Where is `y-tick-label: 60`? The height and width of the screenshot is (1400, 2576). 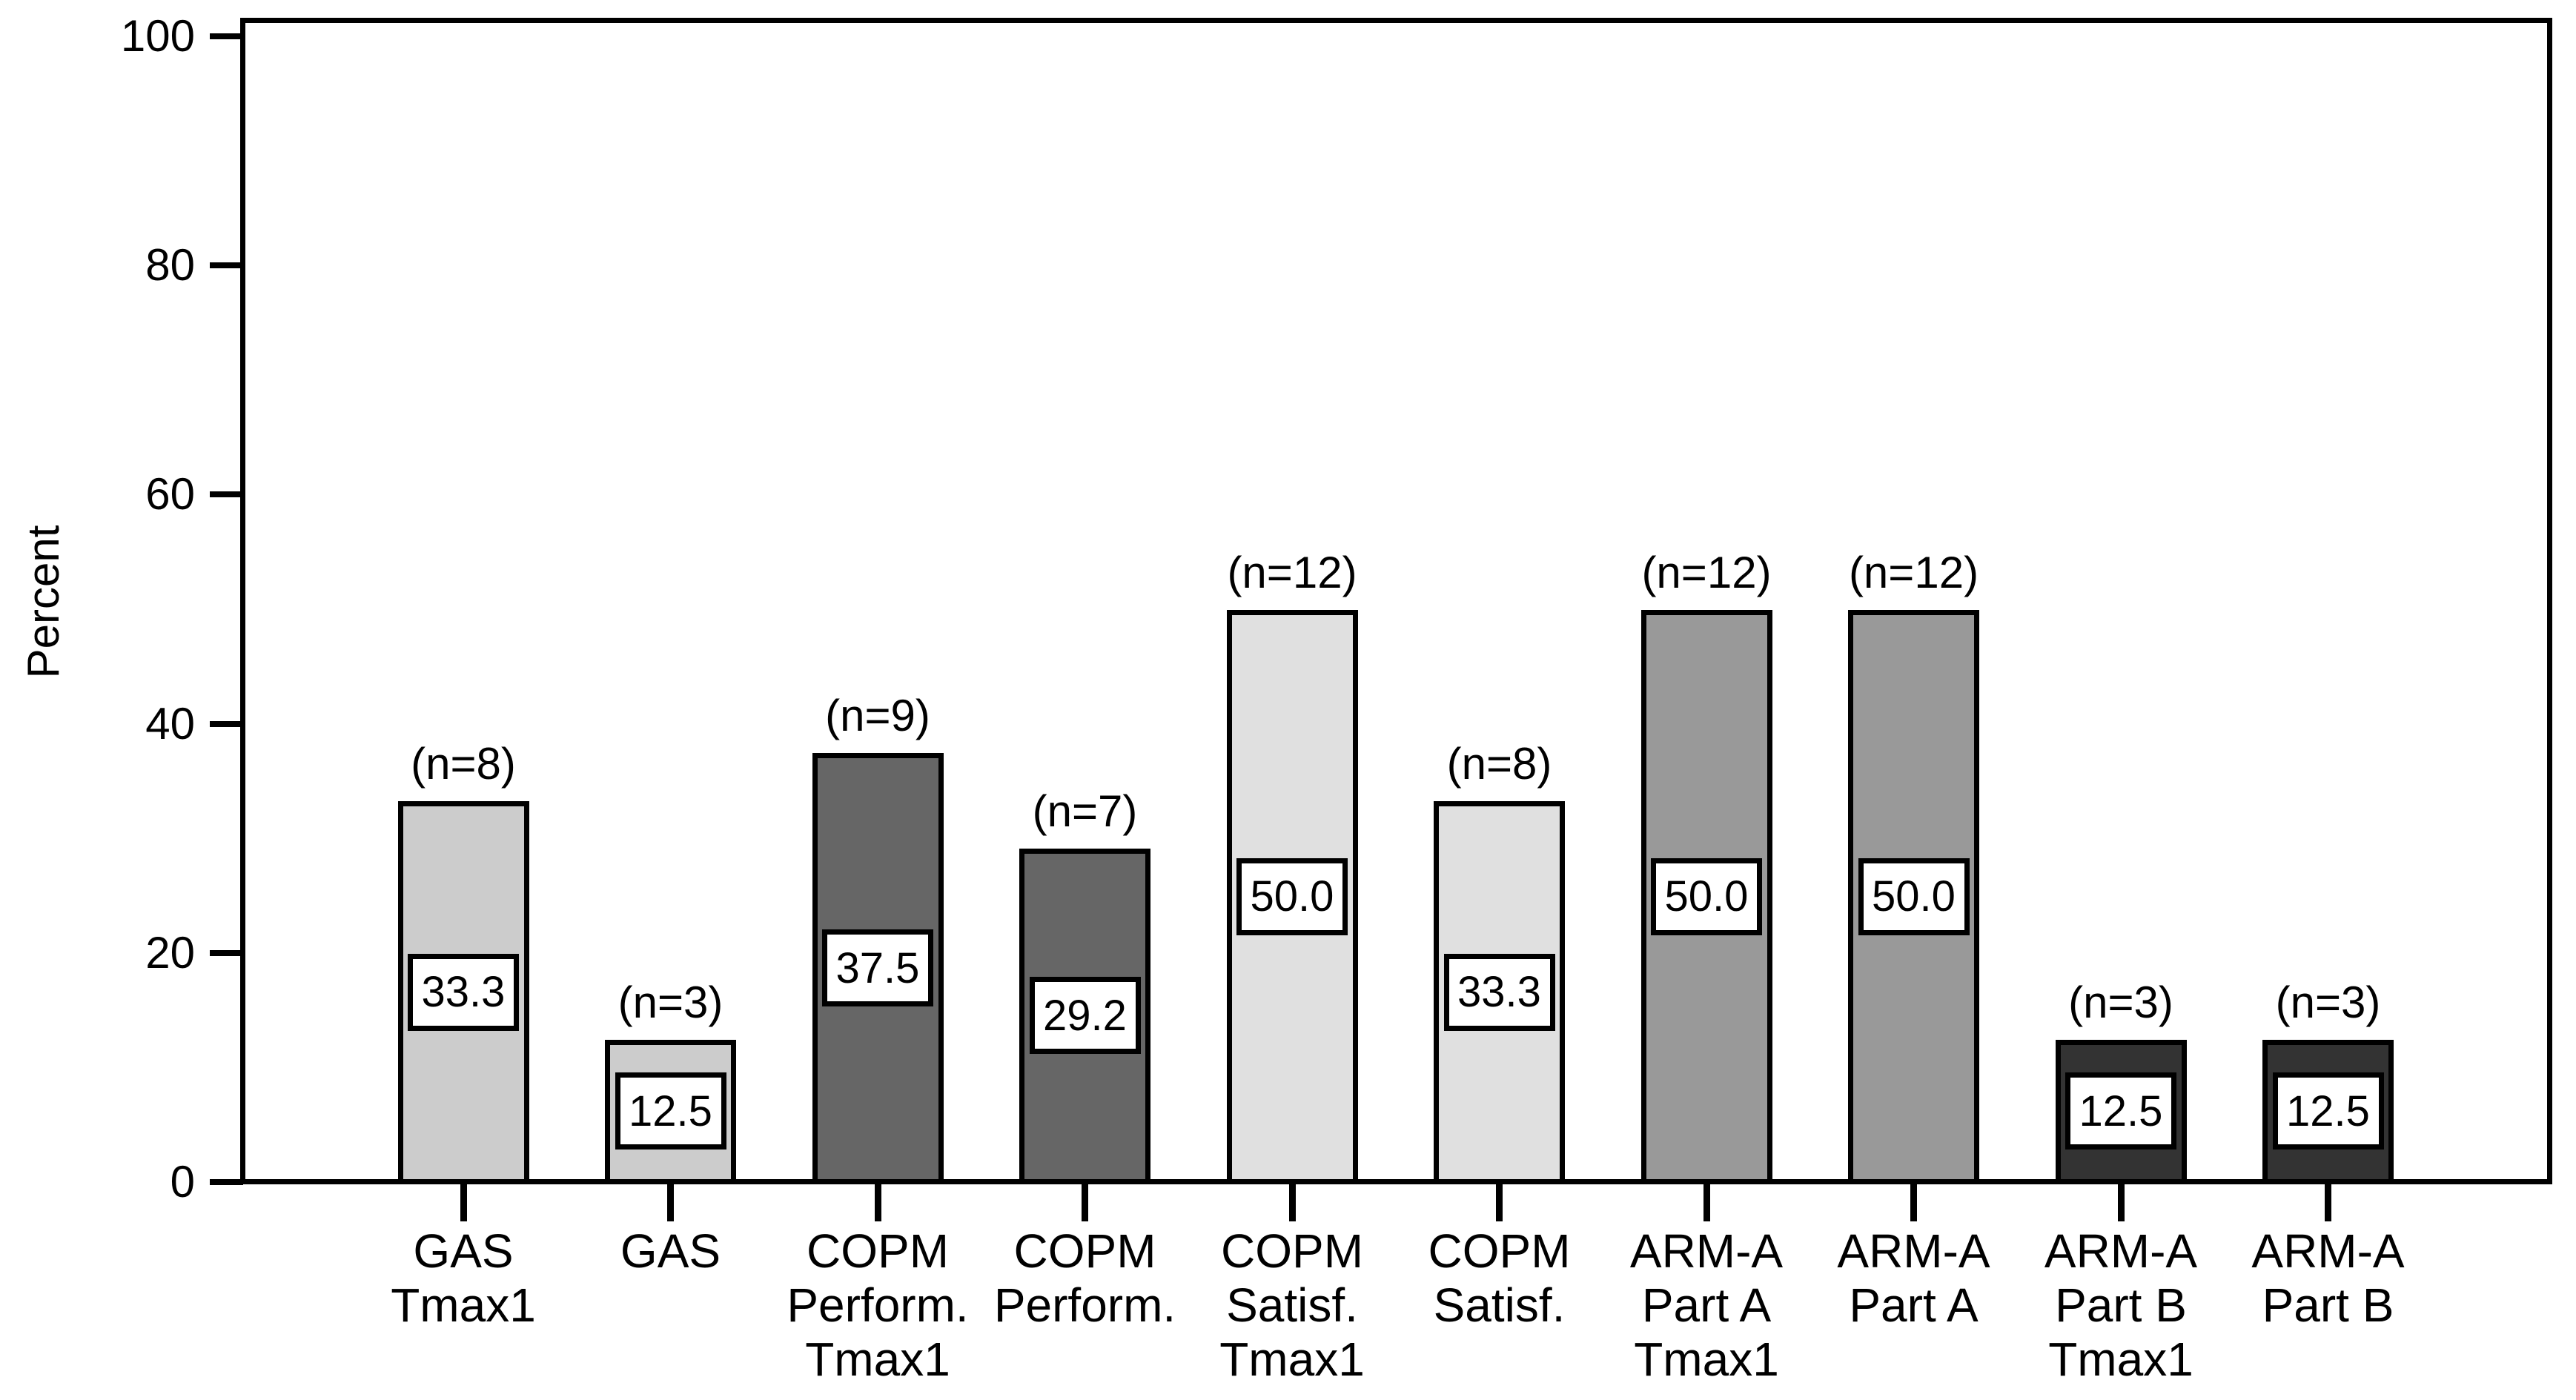
y-tick-label: 60 is located at coordinates (170, 495).